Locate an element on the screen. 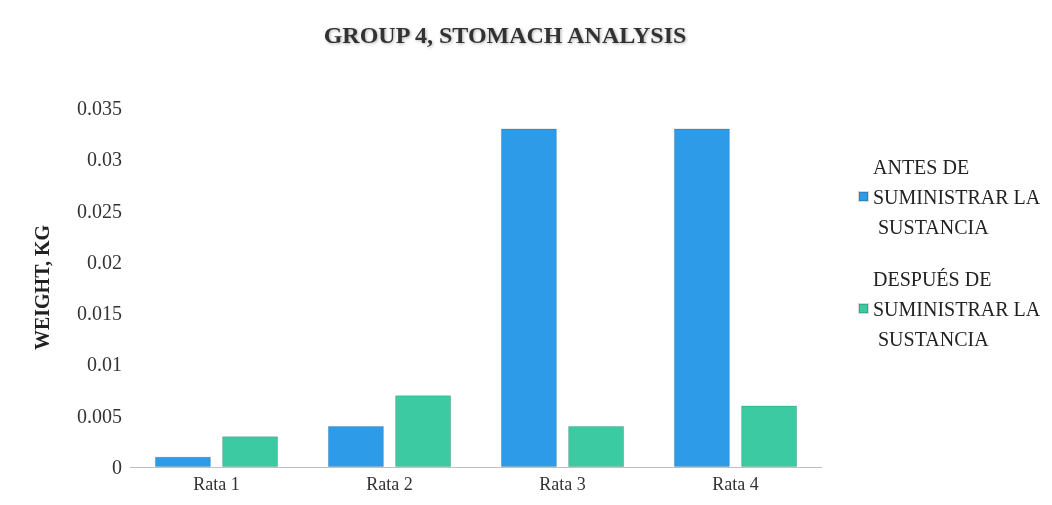 This screenshot has height=505, width=1052. y-tick-label: 0.03 is located at coordinates (104, 159).